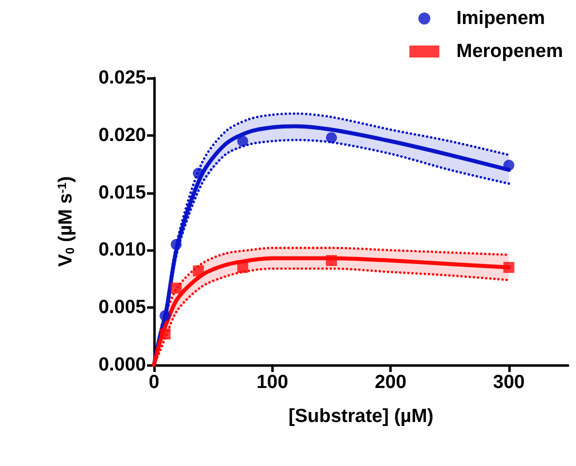 This screenshot has width=576, height=466. I want to click on y-tick-label: 0.005, so click(122, 307).